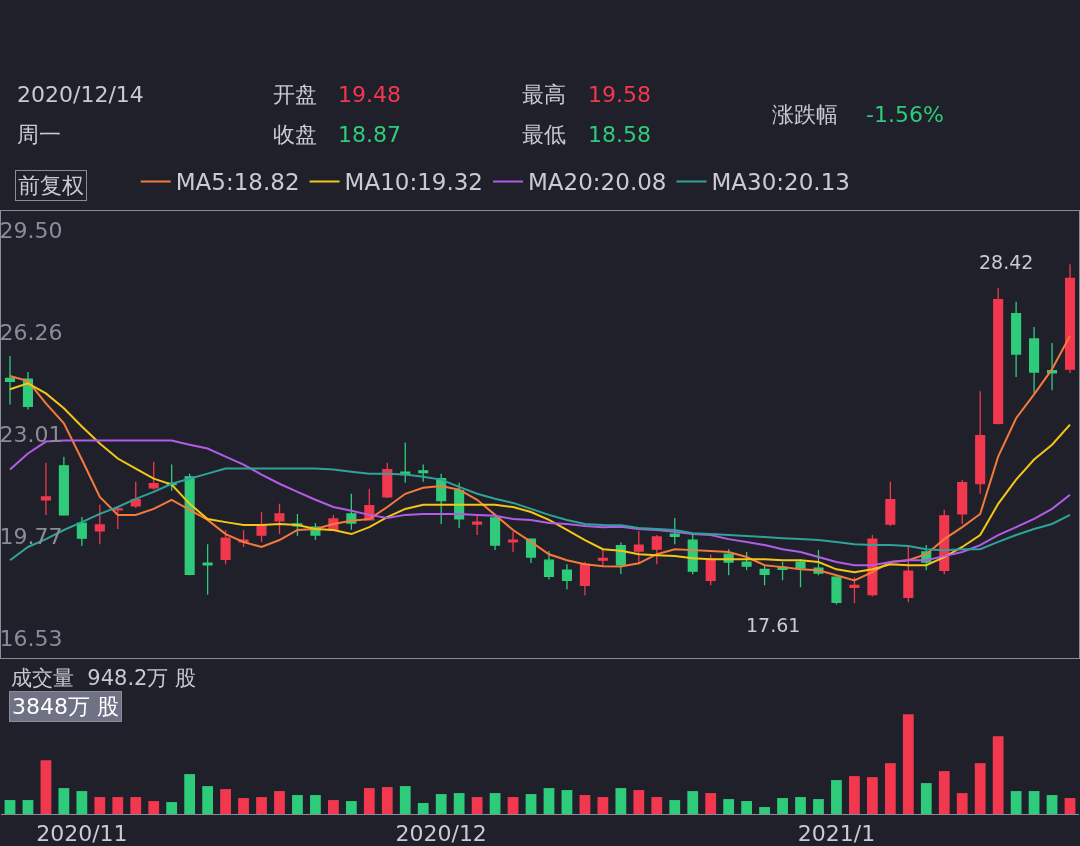 This screenshot has width=1080, height=846. I want to click on y-tick-label: 29.50, so click(31, 231).